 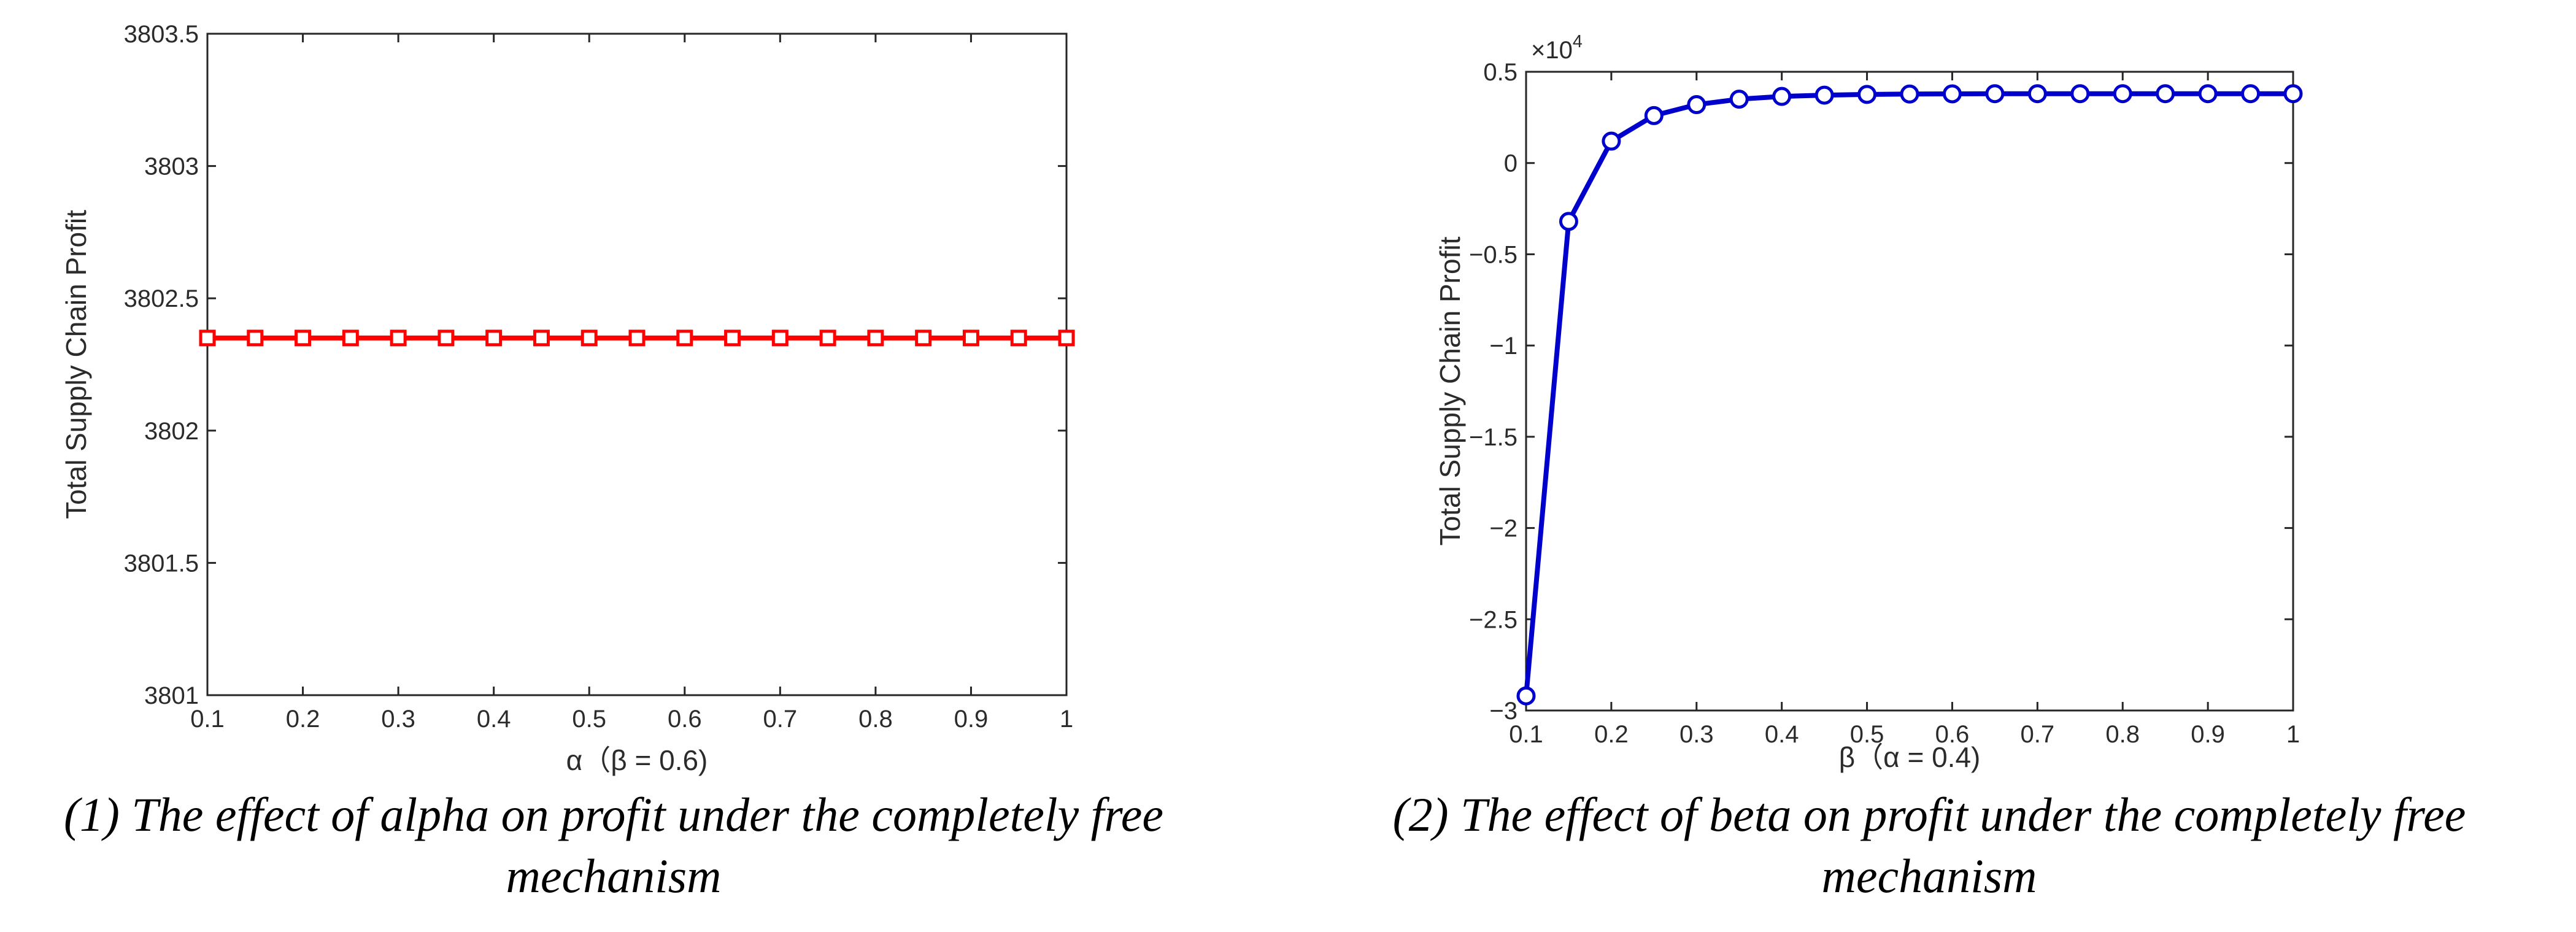 What do you see at coordinates (1503, 528) in the screenshot?
I see `y-tick-label: −2` at bounding box center [1503, 528].